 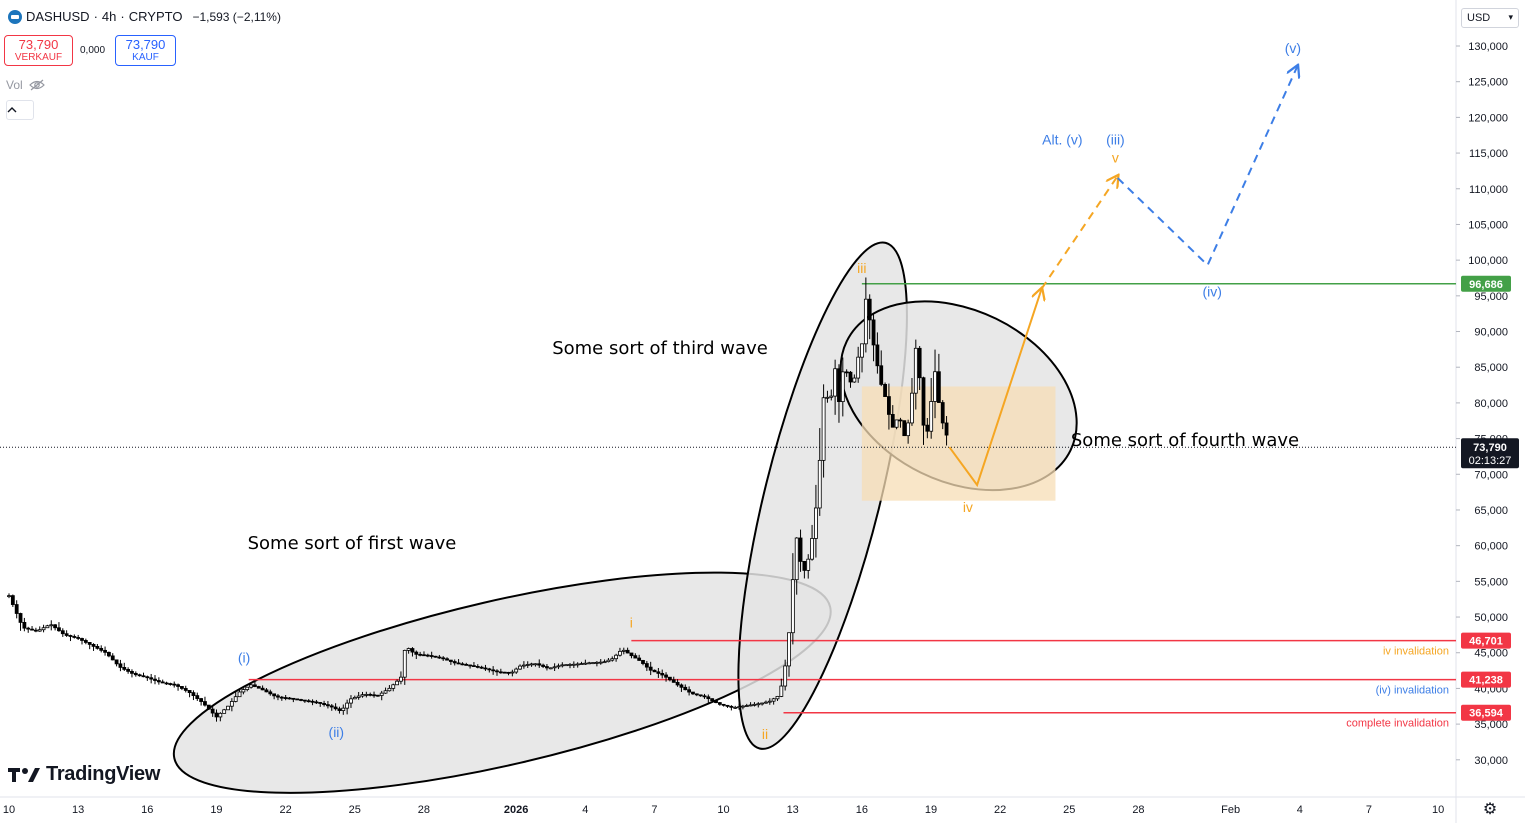 I want to click on exchange: CRYPTO, so click(x=155, y=16).